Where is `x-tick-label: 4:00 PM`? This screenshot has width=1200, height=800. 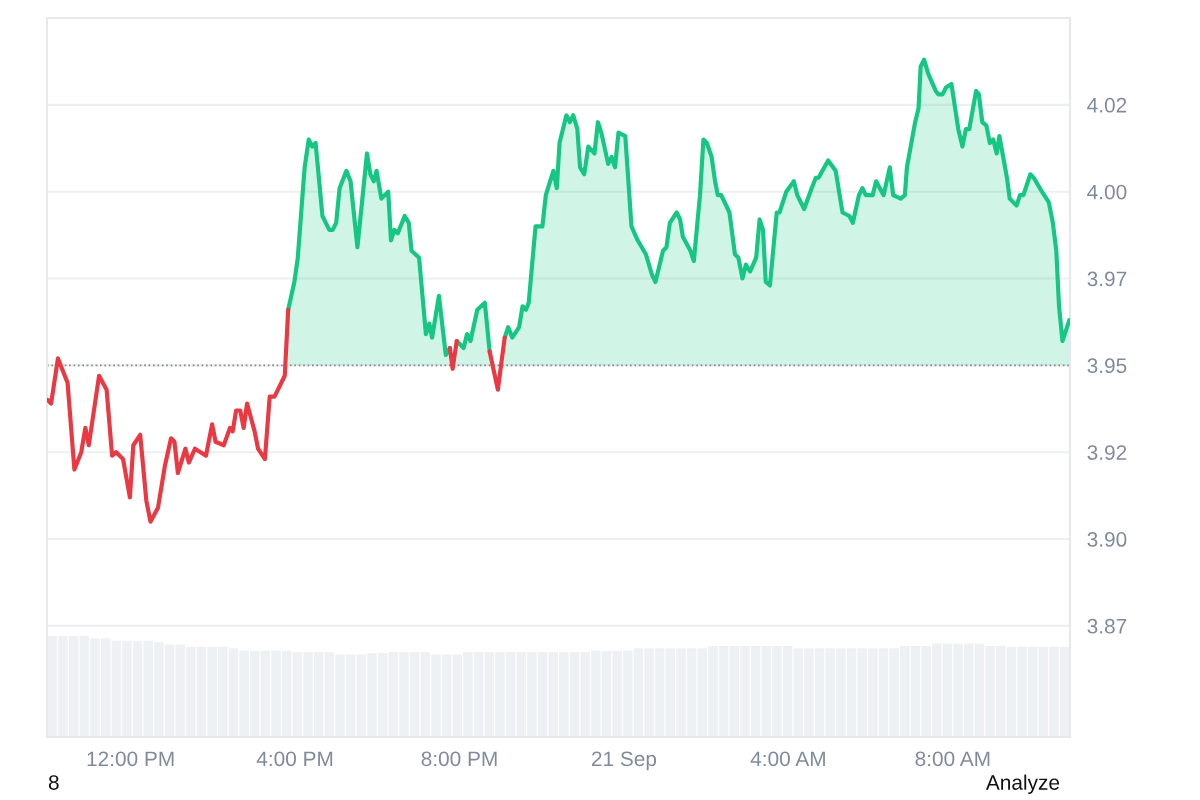
x-tick-label: 4:00 PM is located at coordinates (294, 759).